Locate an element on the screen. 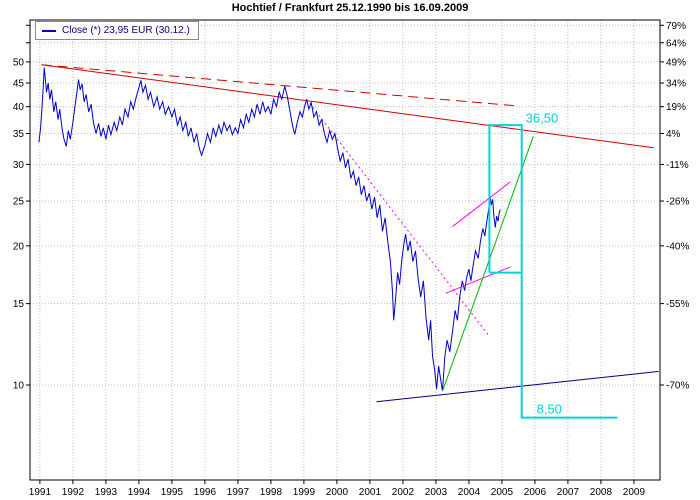  y-axis-label-right: 79% is located at coordinates (676, 26).